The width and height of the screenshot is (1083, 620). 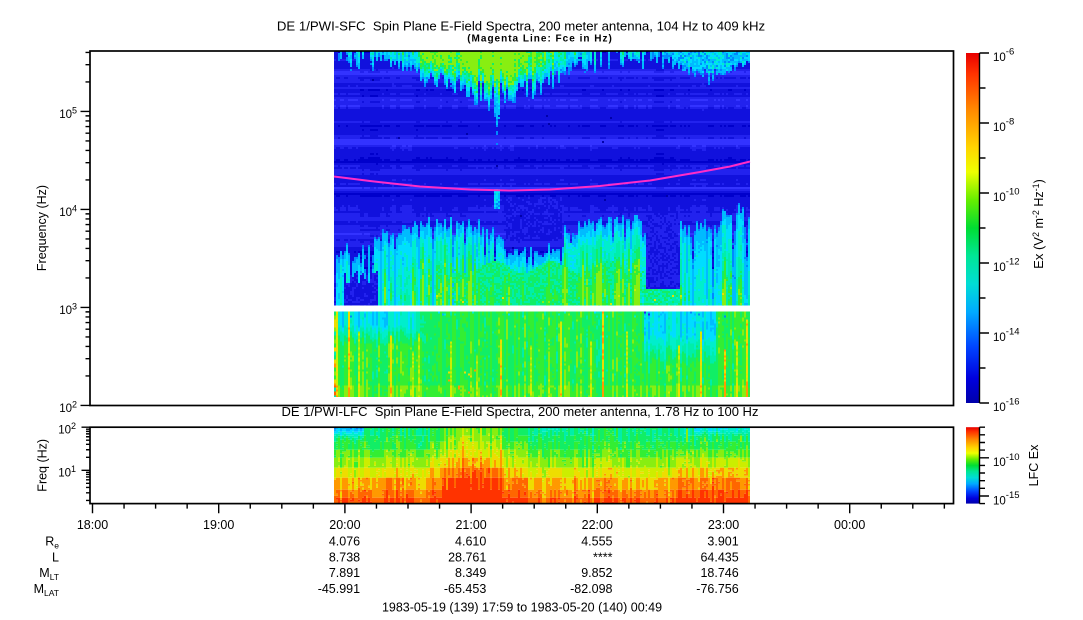 I want to click on svg-text: Freq (Hz), so click(x=43, y=465).